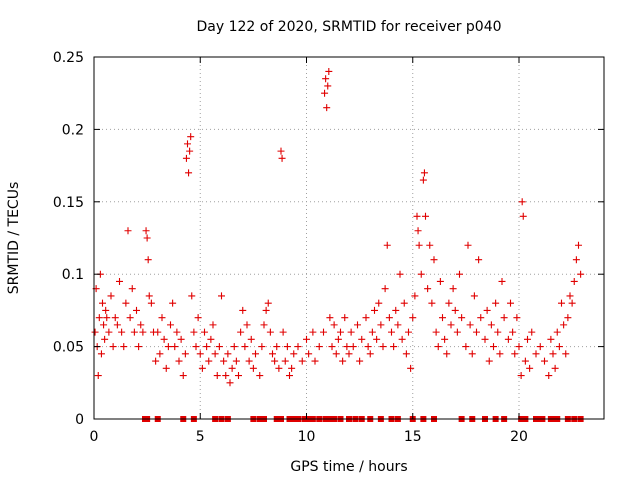  What do you see at coordinates (200, 437) in the screenshot?
I see `x-tick-label: 5` at bounding box center [200, 437].